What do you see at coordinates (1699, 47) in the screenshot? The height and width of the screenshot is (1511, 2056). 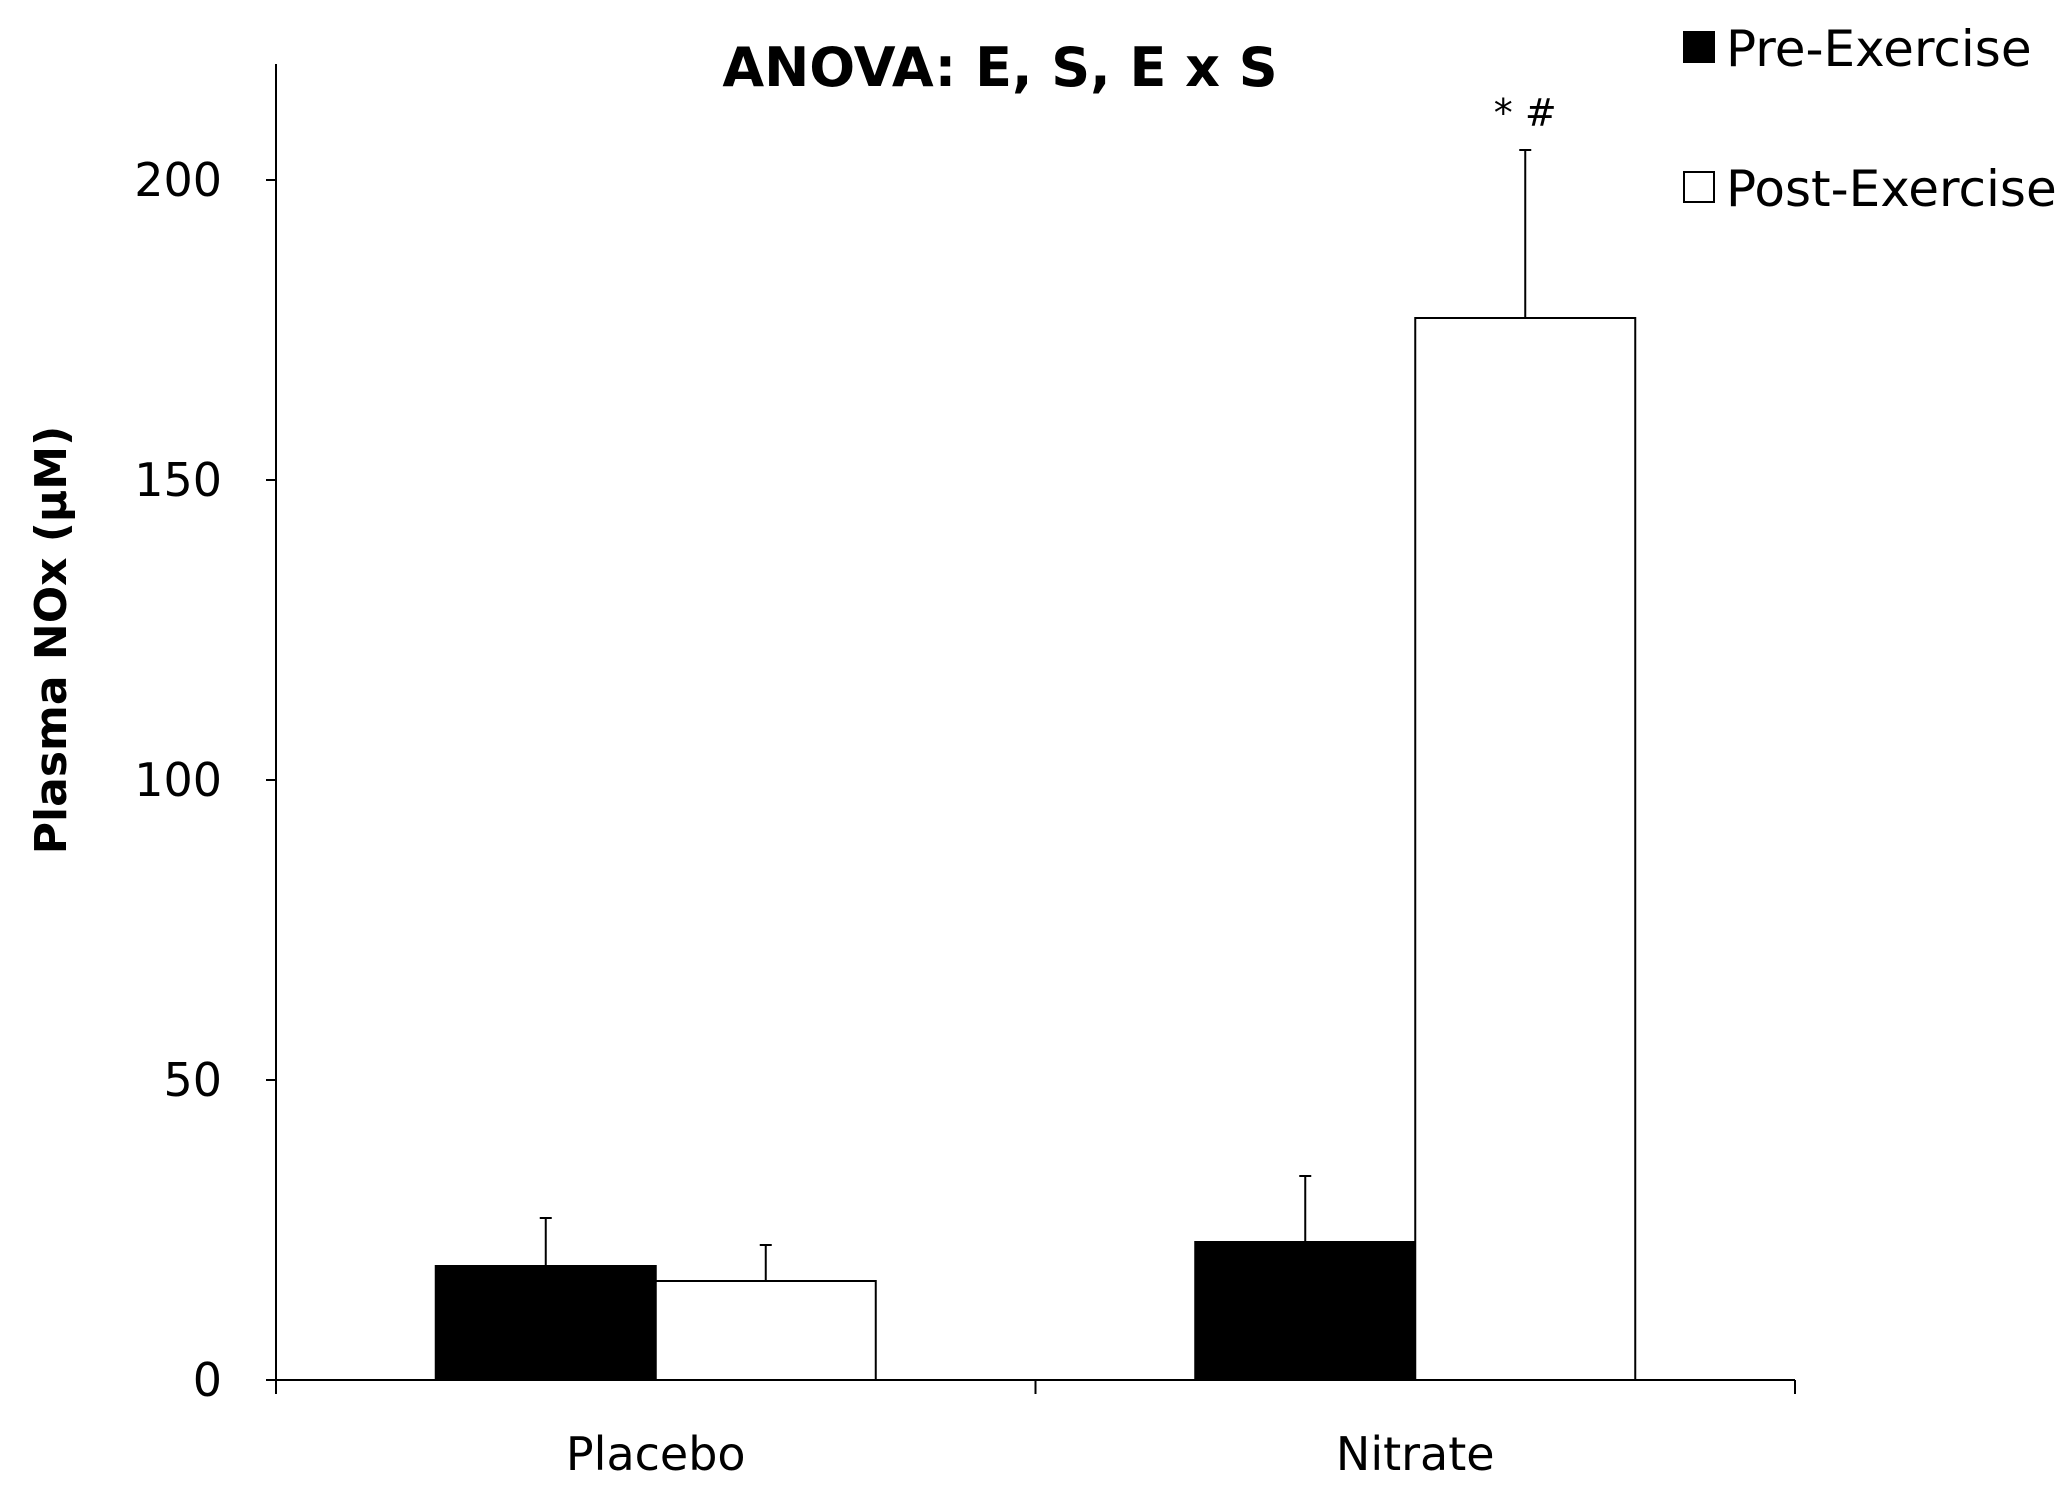 I see `legend-swatch-pre-exercise` at bounding box center [1699, 47].